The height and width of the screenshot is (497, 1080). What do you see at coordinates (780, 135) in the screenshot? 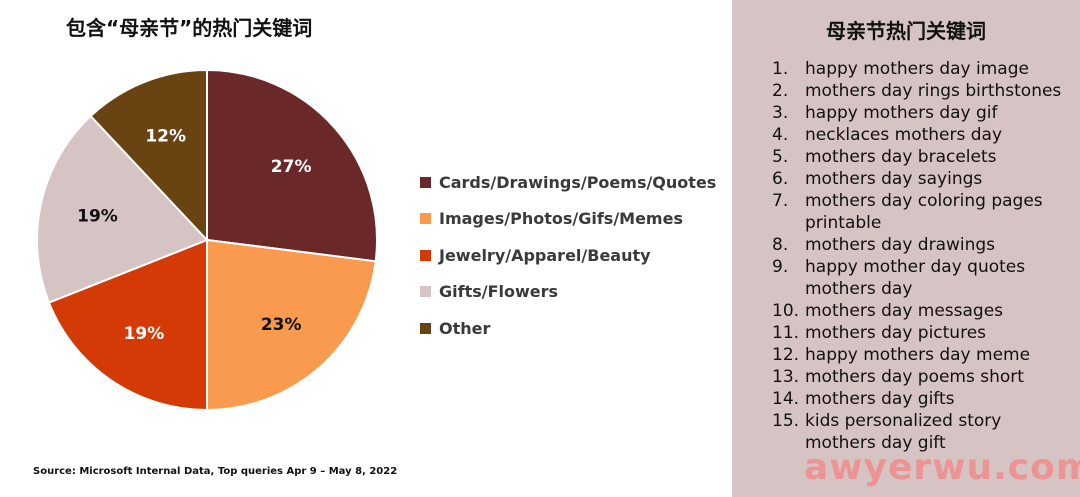
I see `keyword-number: 4.` at bounding box center [780, 135].